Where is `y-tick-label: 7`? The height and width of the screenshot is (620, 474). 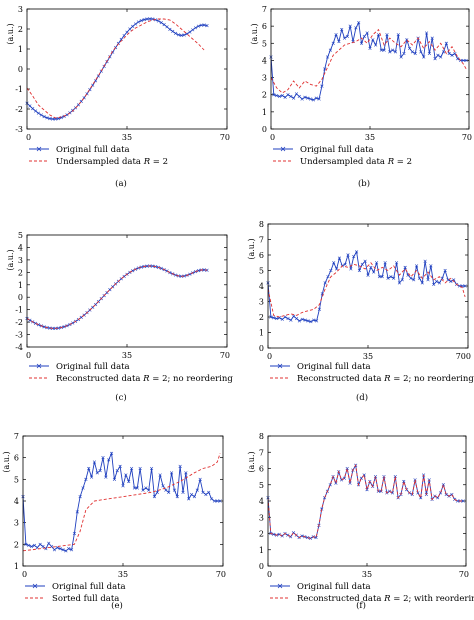 y-tick-label: 7 is located at coordinates (264, 9).